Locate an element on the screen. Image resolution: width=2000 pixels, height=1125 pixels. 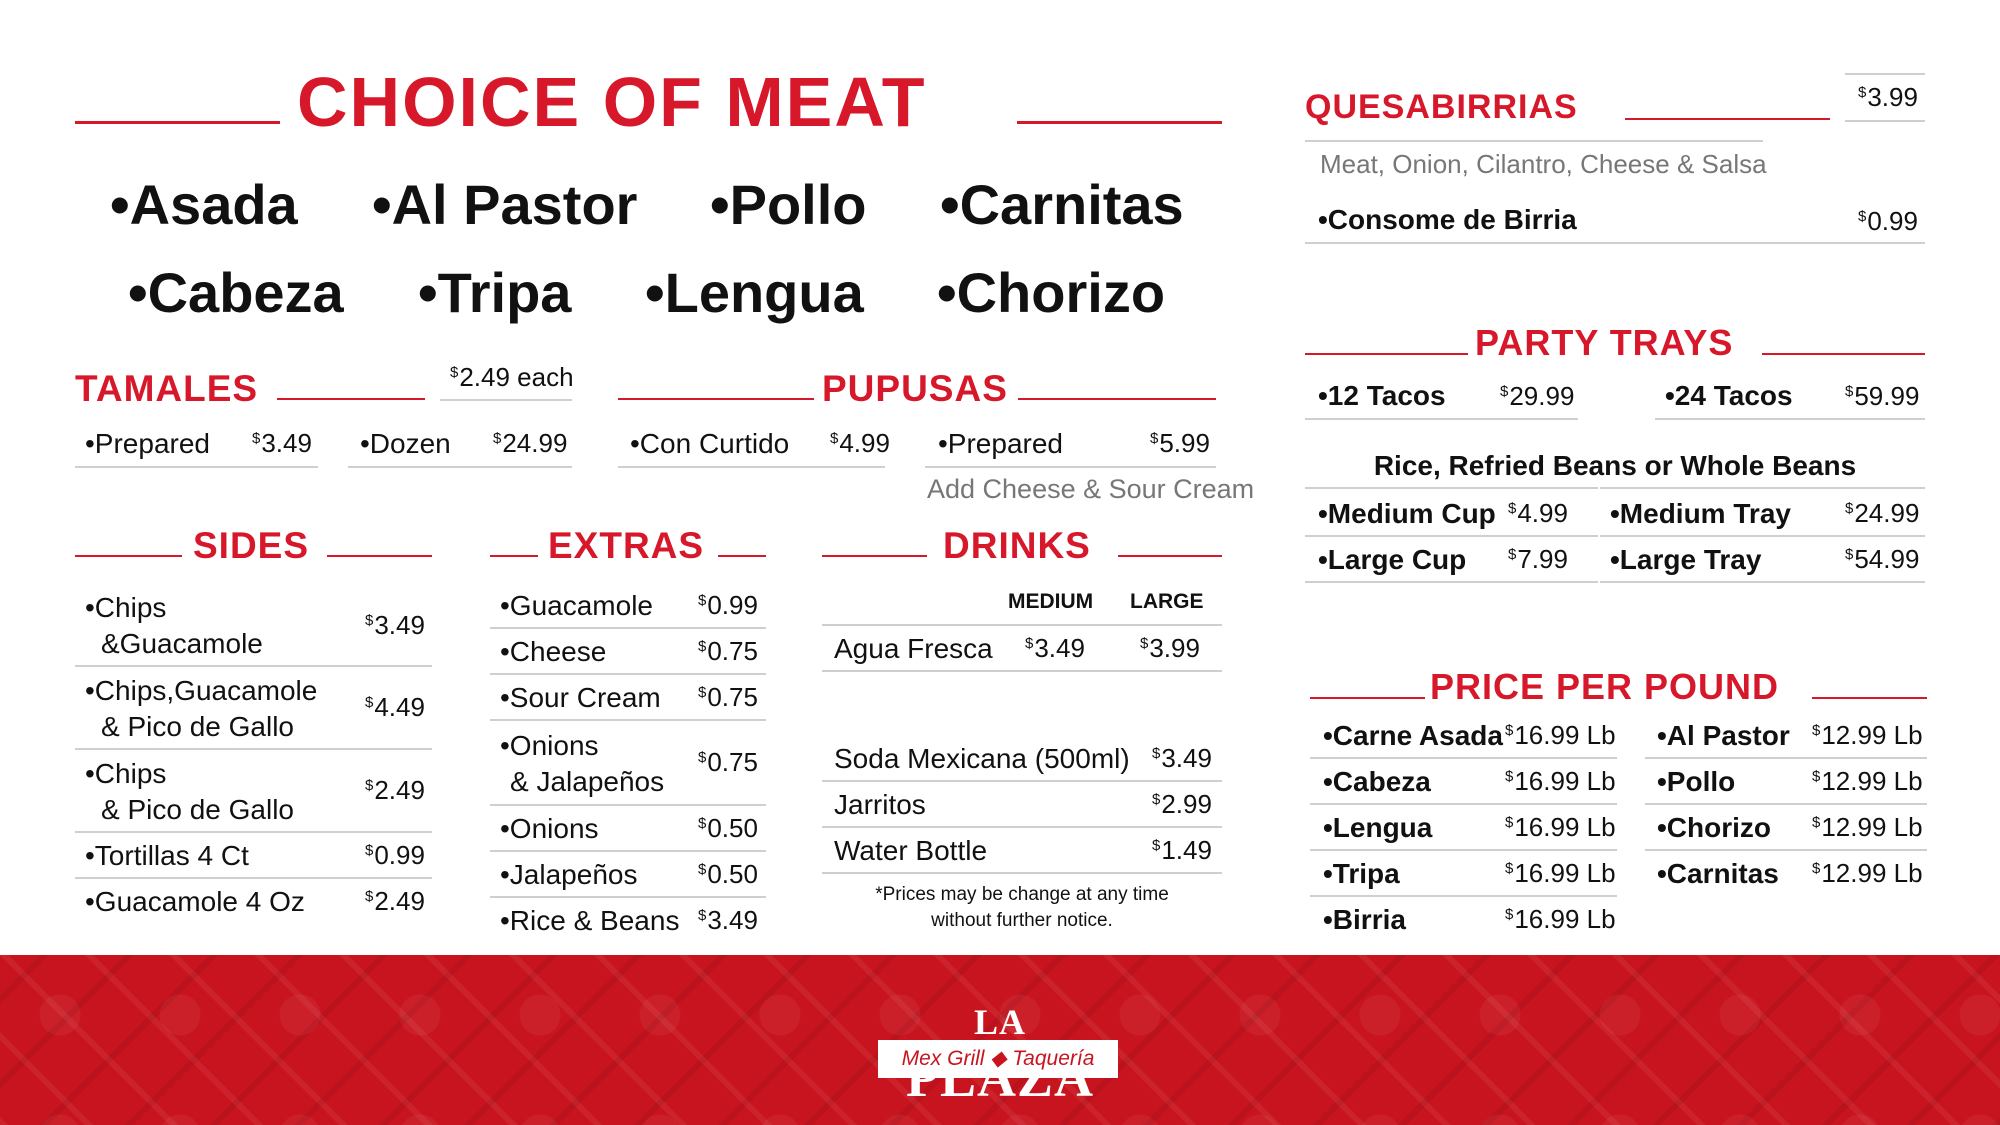
ppp-item: •Al Pastor is located at coordinates (1723, 735).